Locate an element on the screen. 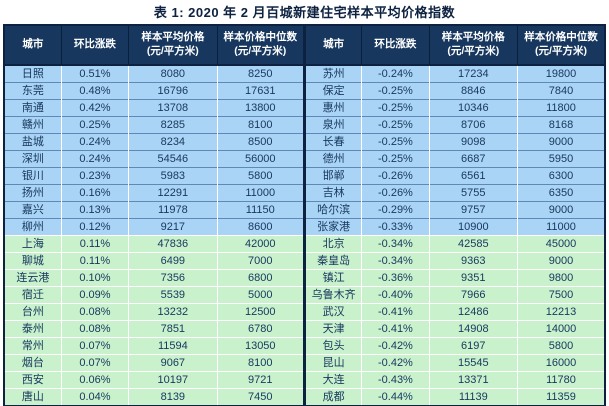  city-cell: 秦皇岛 is located at coordinates (333, 261).